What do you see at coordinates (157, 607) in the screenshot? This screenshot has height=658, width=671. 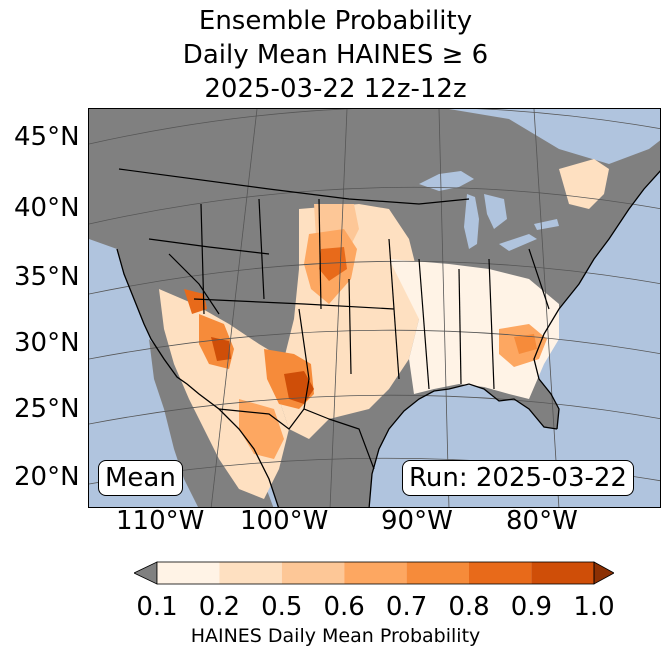 I see `colorbar-tick-0: 0.1` at bounding box center [157, 607].